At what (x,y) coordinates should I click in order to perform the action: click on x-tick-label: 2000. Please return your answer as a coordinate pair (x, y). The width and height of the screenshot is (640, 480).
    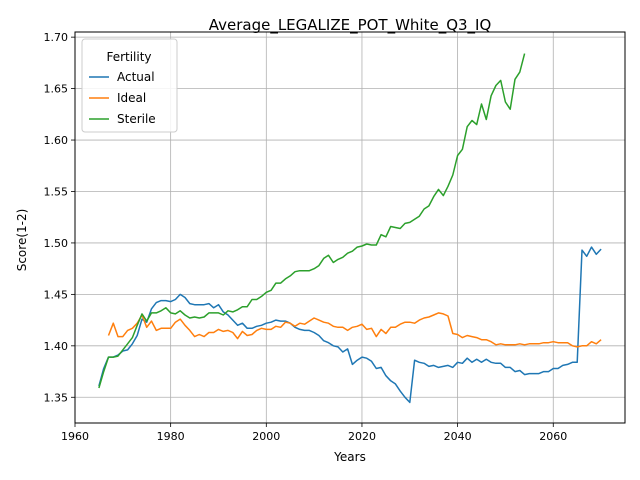
    Looking at the image, I should click on (266, 436).